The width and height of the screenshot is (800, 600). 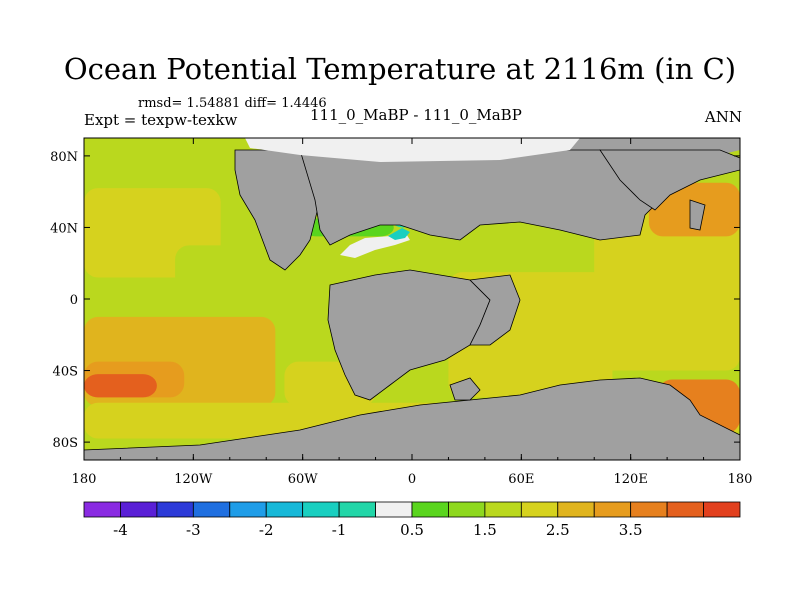 What do you see at coordinates (64, 228) in the screenshot?
I see `y-tick-label: 40N` at bounding box center [64, 228].